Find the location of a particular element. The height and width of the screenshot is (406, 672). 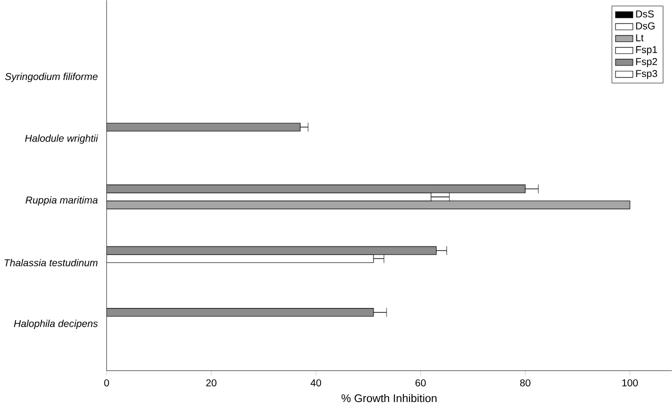

legend-label: Fsp1 is located at coordinates (647, 51).